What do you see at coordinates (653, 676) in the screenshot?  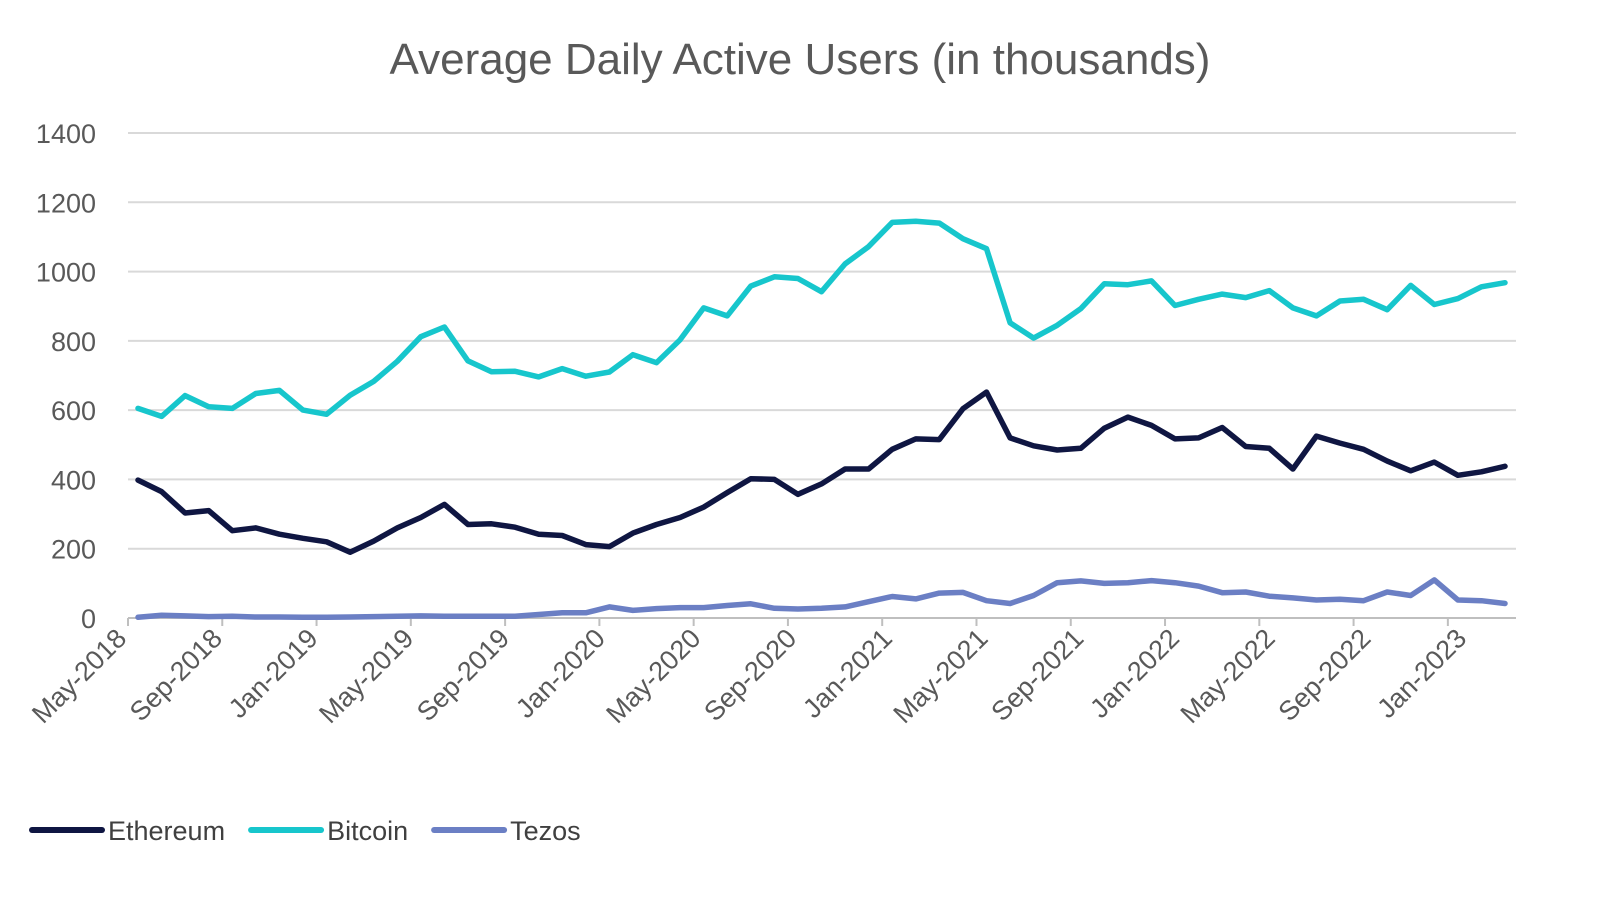 I see `x-tick-label: May-2020` at bounding box center [653, 676].